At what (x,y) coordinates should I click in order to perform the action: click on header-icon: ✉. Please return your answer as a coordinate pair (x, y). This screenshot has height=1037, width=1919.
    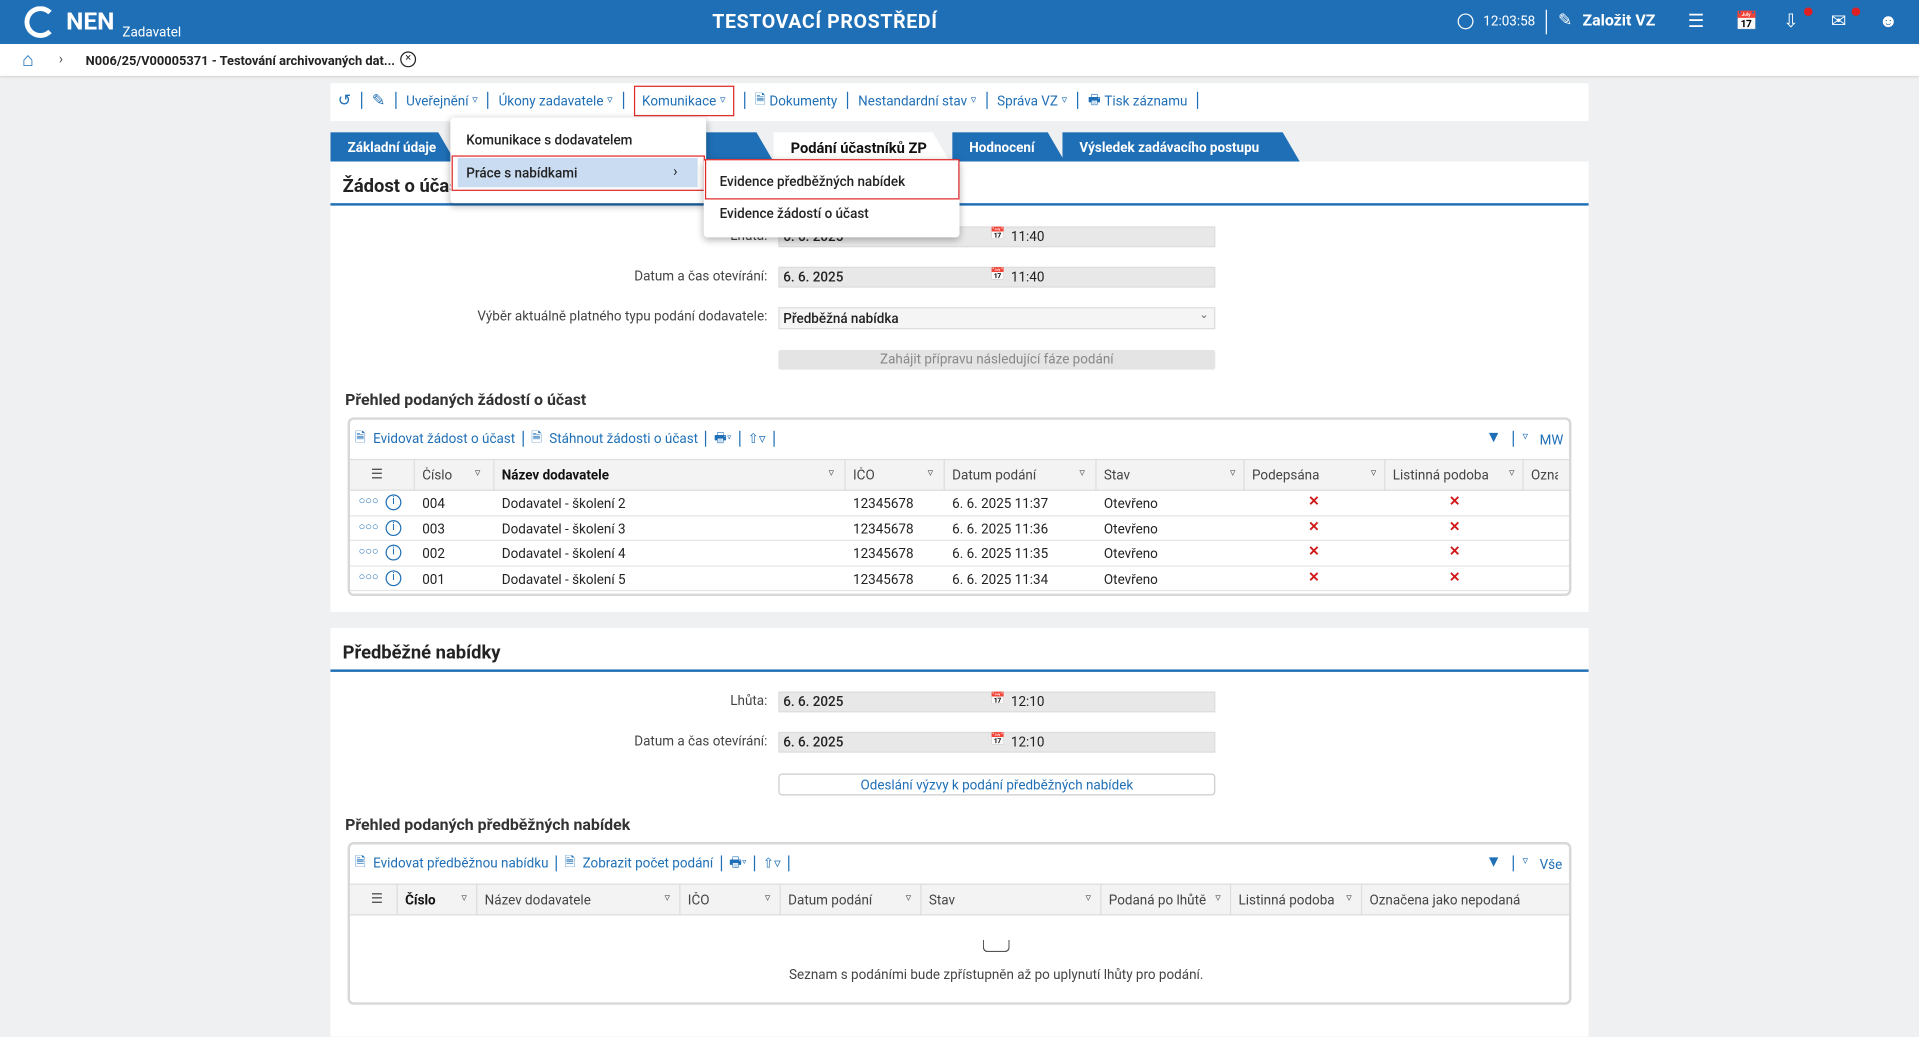
    Looking at the image, I should click on (1838, 20).